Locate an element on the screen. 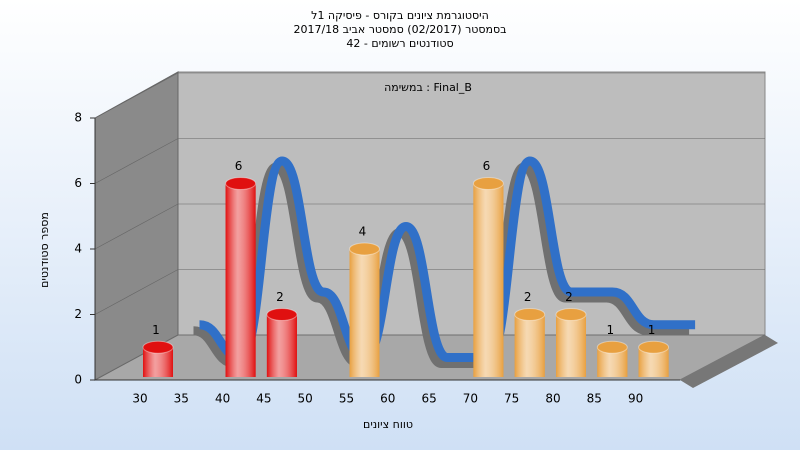 The image size is (800, 450). x-tick-label: 45 is located at coordinates (263, 399).